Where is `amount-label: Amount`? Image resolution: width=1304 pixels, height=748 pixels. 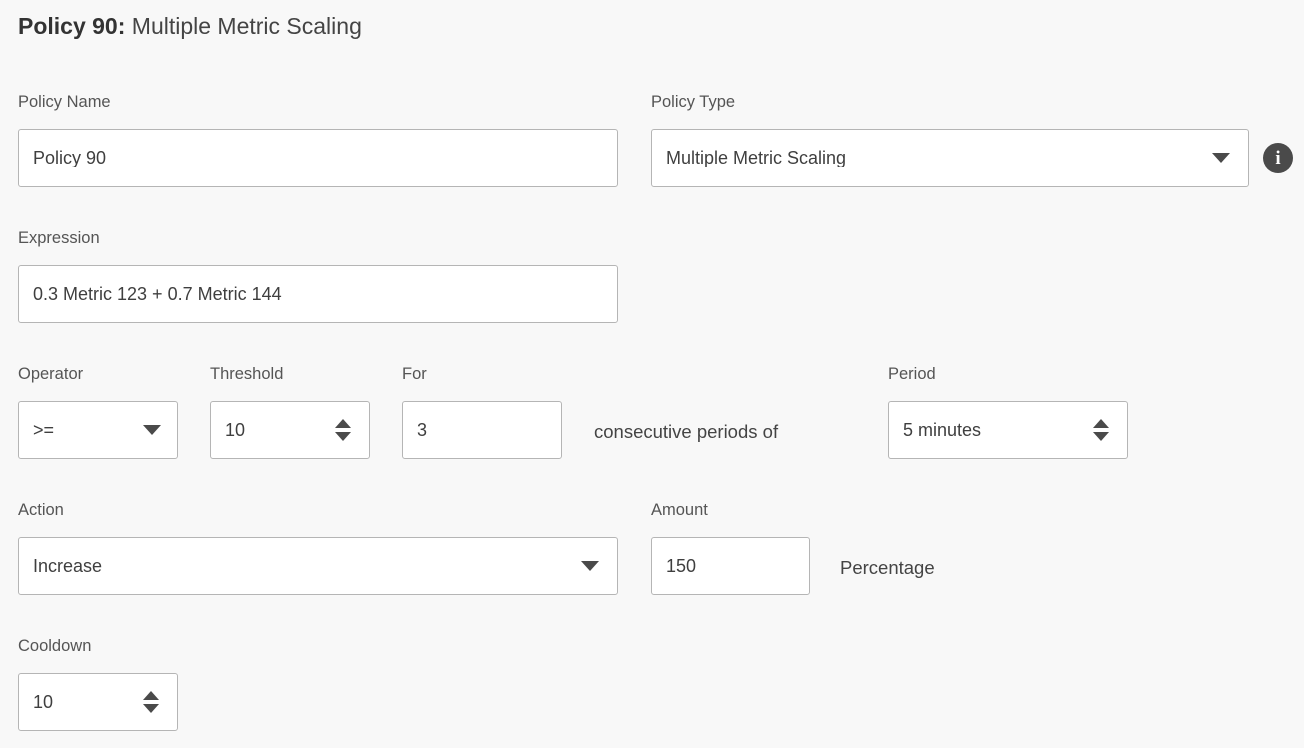
amount-label: Amount is located at coordinates (679, 510).